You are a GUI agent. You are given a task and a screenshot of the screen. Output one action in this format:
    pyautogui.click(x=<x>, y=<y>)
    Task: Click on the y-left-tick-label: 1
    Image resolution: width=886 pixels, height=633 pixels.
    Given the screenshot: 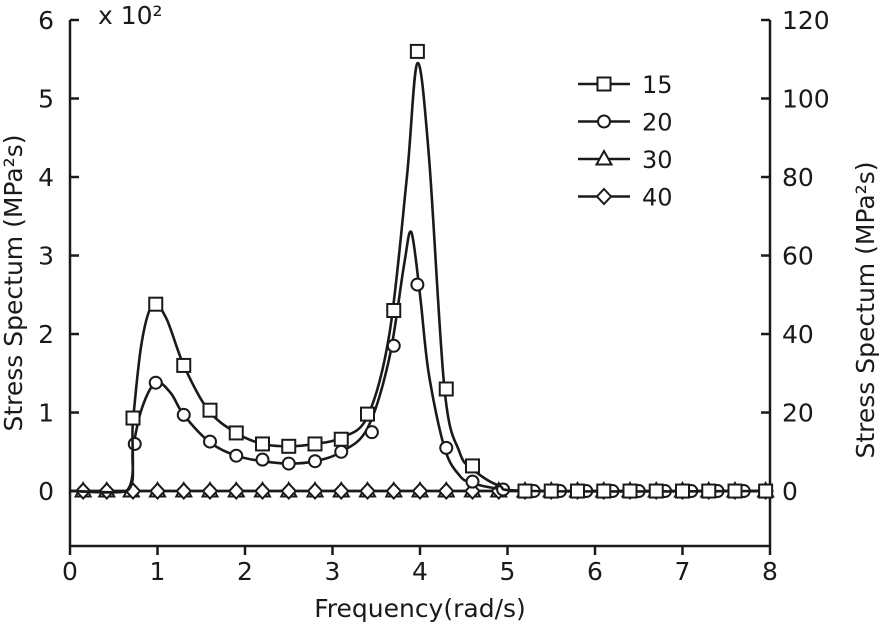 What is the action you would take?
    pyautogui.click(x=46, y=413)
    